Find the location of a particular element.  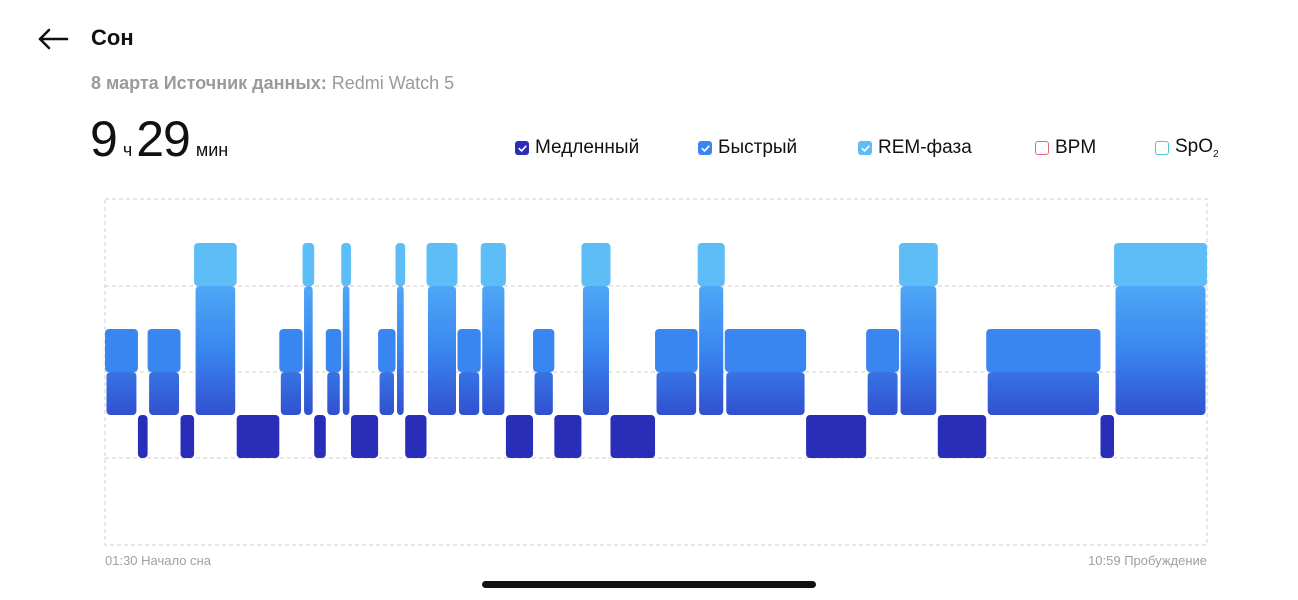

legend-toggle-slow: Медленный is located at coordinates (577, 148).